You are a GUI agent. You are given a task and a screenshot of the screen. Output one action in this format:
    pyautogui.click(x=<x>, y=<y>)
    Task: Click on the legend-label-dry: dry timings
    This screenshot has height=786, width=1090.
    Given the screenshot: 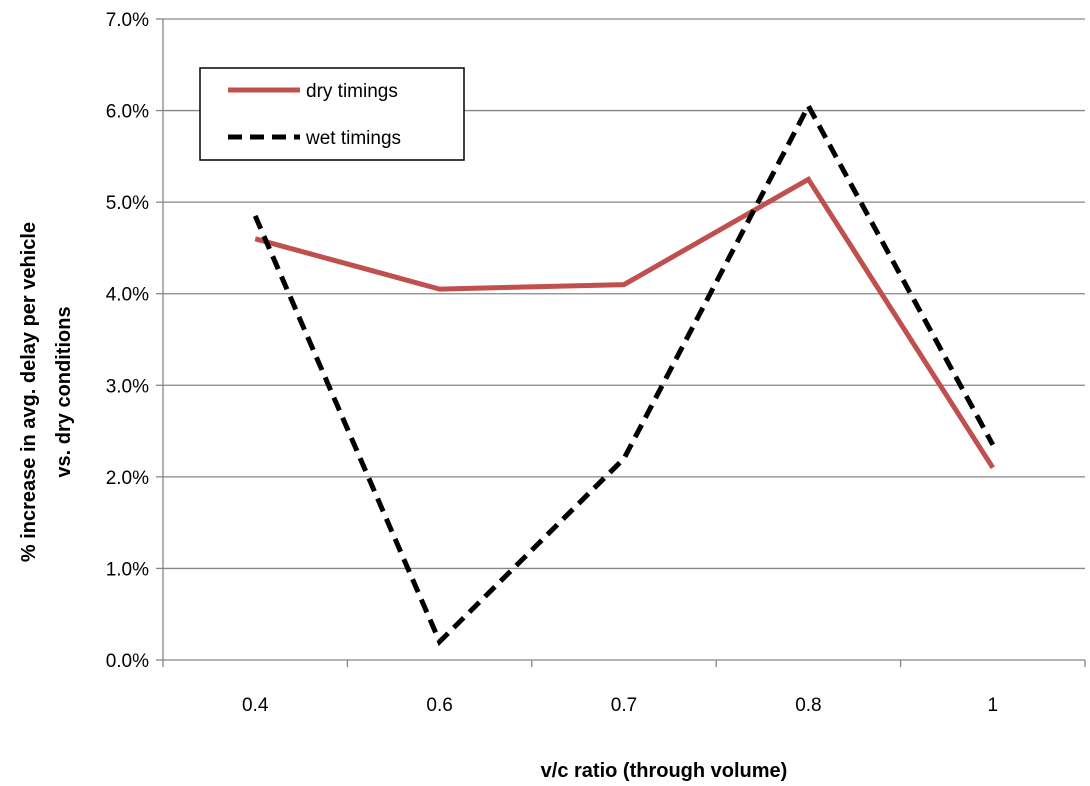 What is the action you would take?
    pyautogui.click(x=352, y=91)
    